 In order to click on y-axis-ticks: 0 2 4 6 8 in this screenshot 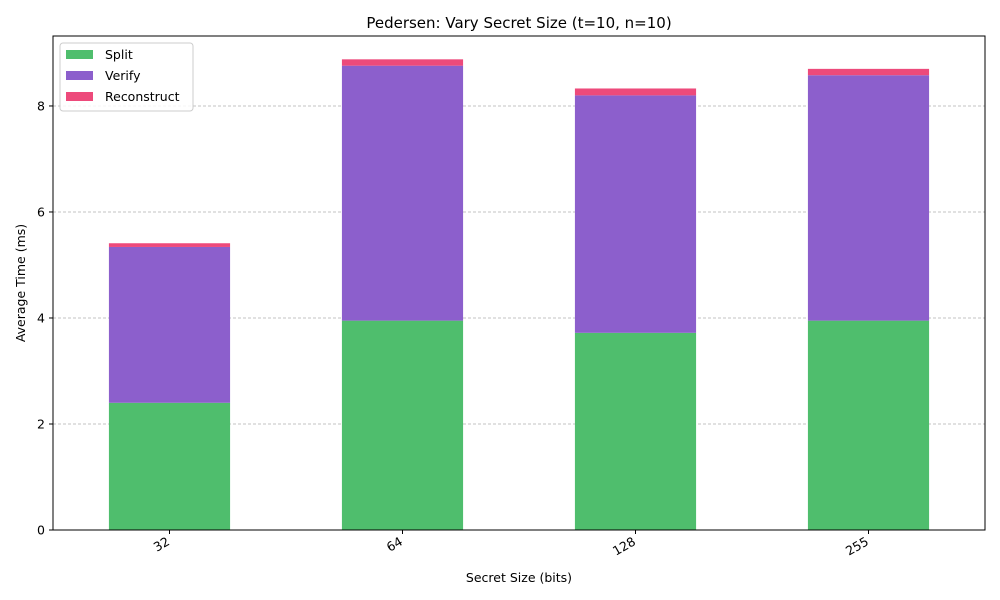, I will do `click(45, 318)`.